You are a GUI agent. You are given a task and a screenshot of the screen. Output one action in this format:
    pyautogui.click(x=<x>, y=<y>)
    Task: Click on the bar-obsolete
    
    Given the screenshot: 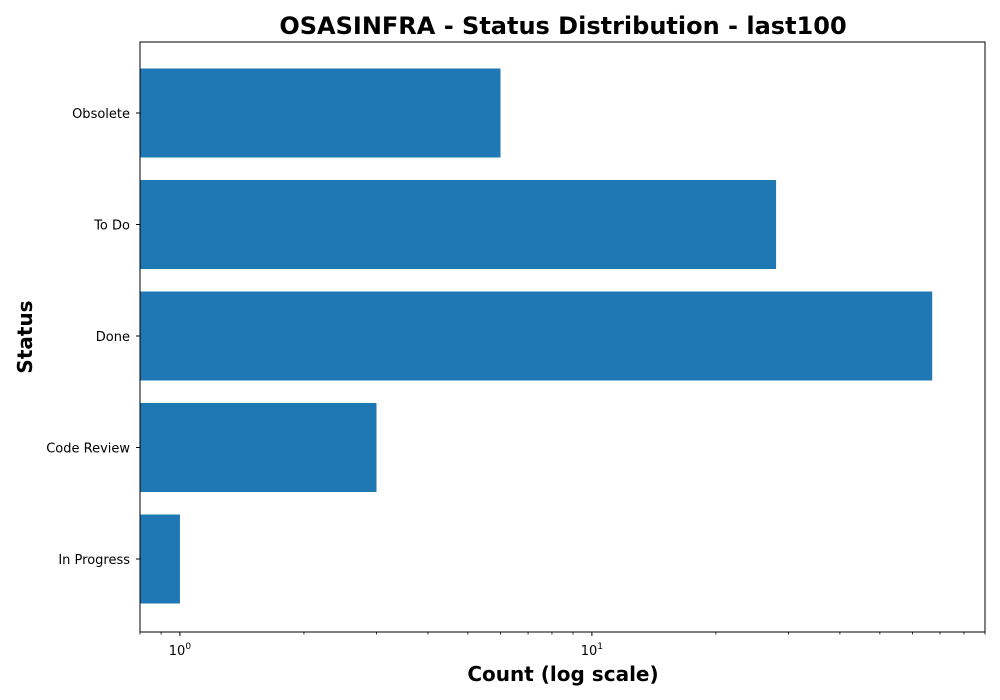 What is the action you would take?
    pyautogui.click(x=320, y=113)
    